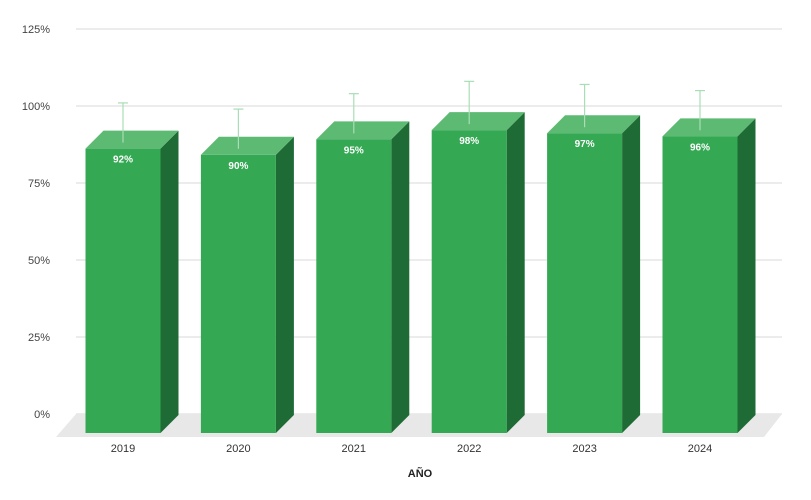 The height and width of the screenshot is (500, 811). I want to click on bar-2023: 97%, so click(594, 258).